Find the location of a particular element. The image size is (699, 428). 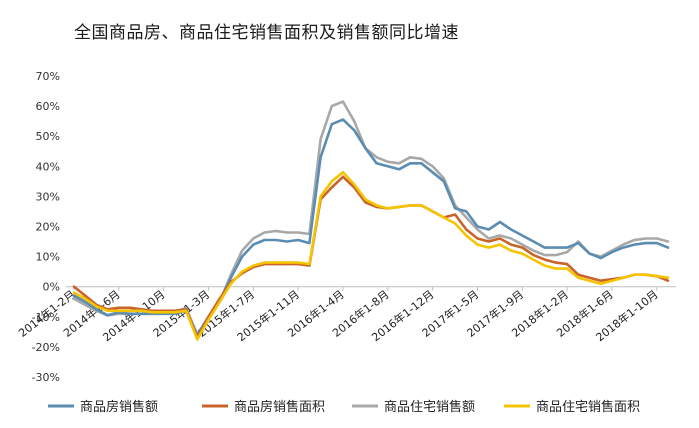

chart-title: 全国商品房、商品住宅销售面积及销售额同比增速 is located at coordinates (266, 33).